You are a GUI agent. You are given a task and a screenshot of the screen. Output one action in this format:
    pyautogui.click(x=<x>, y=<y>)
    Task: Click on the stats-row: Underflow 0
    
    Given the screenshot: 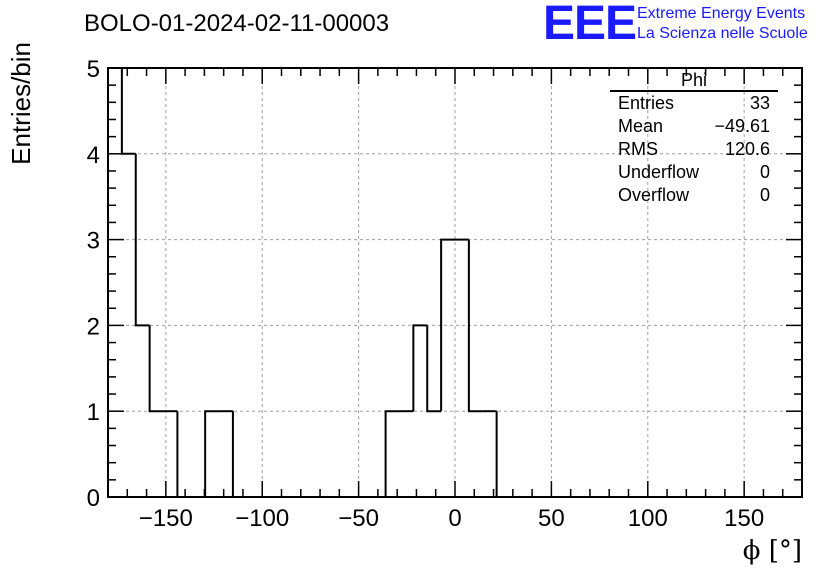 What is the action you would take?
    pyautogui.click(x=694, y=172)
    